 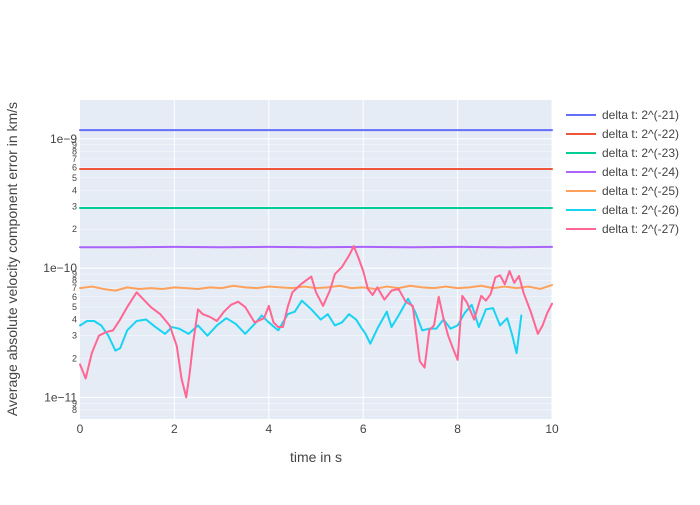 I want to click on x-tick-label: 8, so click(x=457, y=429).